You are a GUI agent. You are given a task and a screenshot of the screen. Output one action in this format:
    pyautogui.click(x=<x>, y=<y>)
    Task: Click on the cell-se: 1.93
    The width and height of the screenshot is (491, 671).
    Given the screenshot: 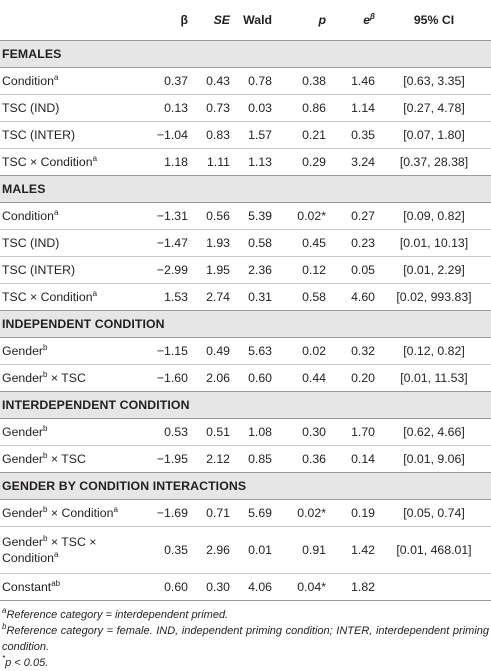 What is the action you would take?
    pyautogui.click(x=211, y=243)
    